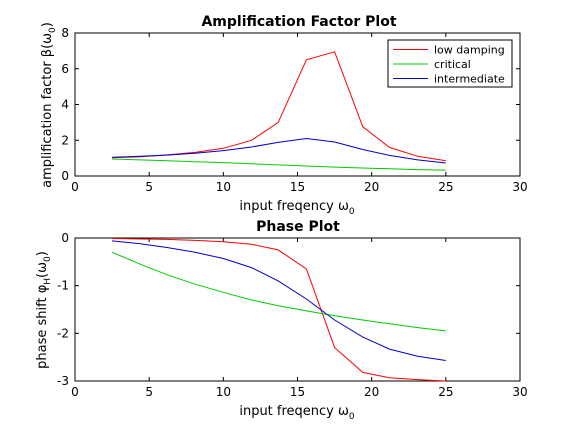 Image resolution: width=577 pixels, height=433 pixels. I want to click on phase-x-tick-label: 20, so click(371, 392).